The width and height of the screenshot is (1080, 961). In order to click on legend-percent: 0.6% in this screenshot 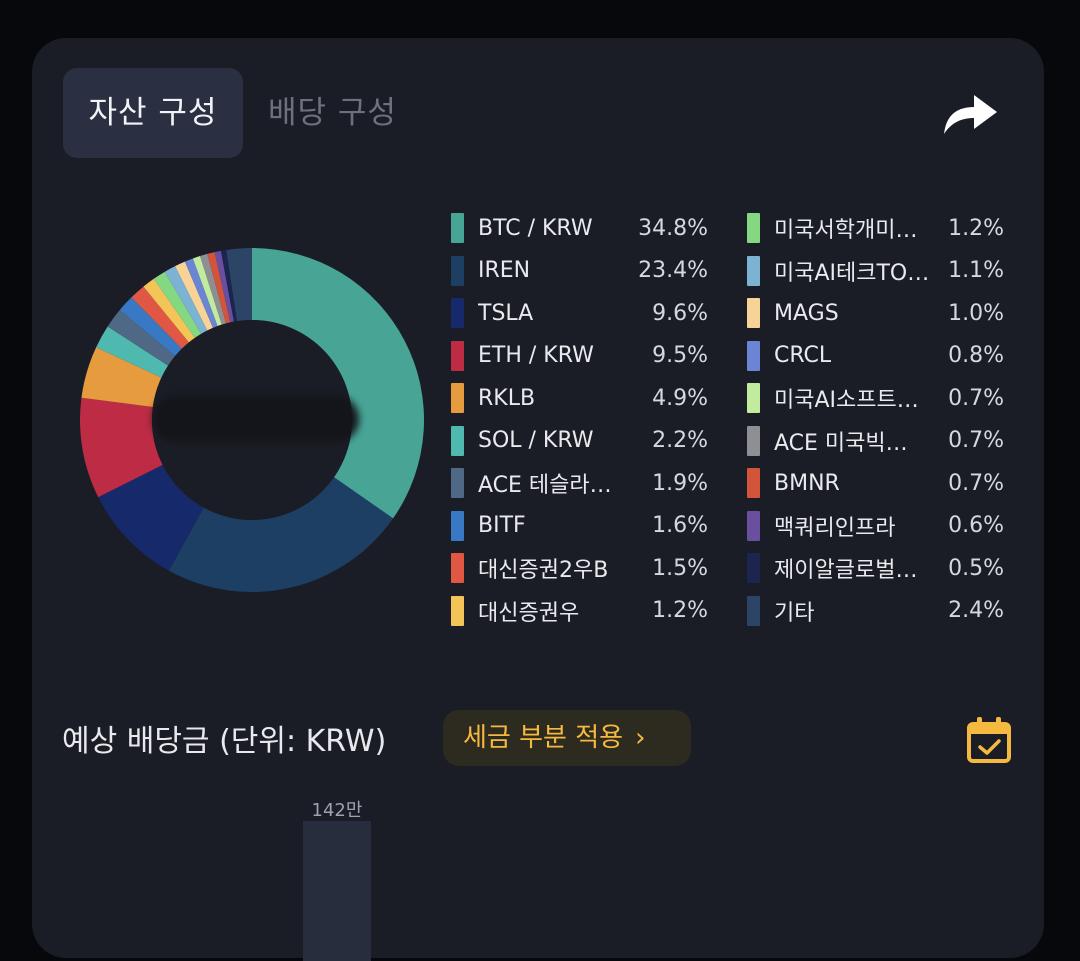, I will do `click(976, 525)`.